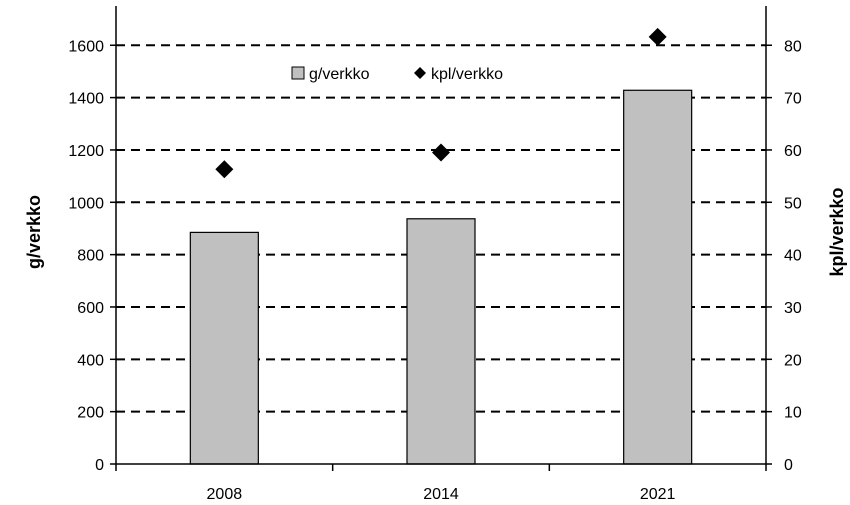 The image size is (850, 505). What do you see at coordinates (793, 256) in the screenshot?
I see `y2-tick-label-40: 40` at bounding box center [793, 256].